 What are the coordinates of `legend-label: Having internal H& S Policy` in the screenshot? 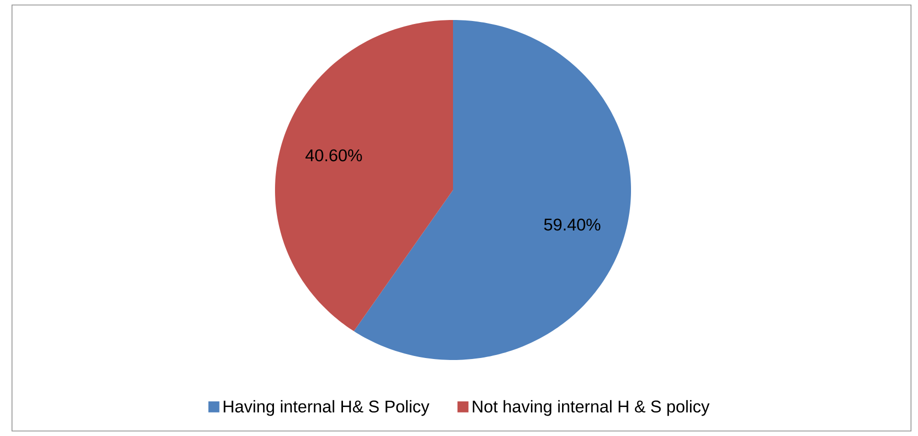 It's located at (327, 408).